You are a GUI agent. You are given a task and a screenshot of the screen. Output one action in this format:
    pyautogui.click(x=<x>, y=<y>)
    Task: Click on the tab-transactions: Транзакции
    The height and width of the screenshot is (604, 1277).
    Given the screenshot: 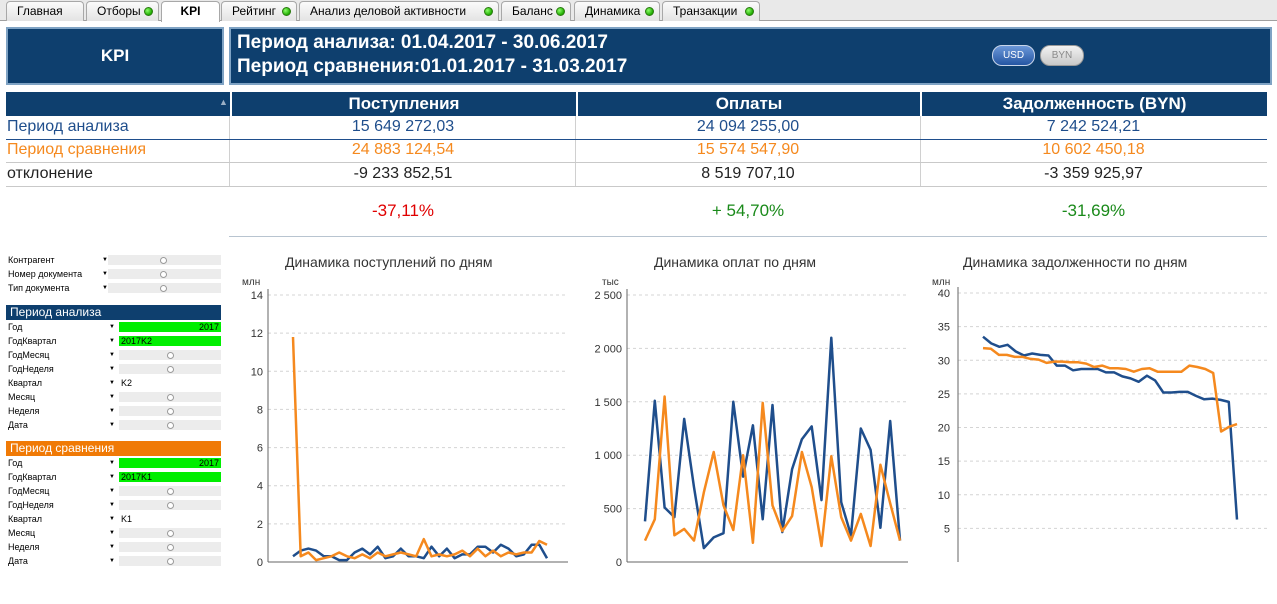 What is the action you would take?
    pyautogui.click(x=711, y=11)
    